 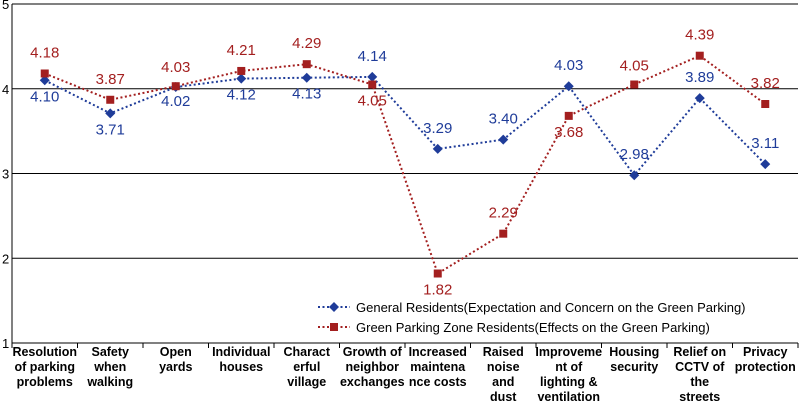 What do you see at coordinates (503, 119) in the screenshot?
I see `data-label-general: 3.40` at bounding box center [503, 119].